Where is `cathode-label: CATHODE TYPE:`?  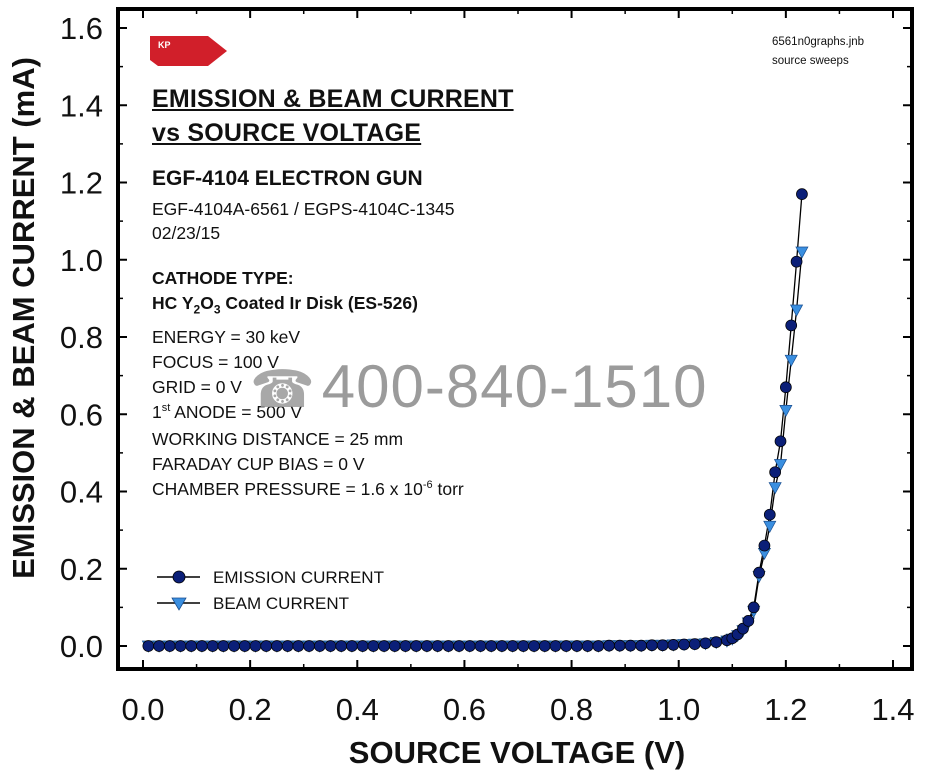 cathode-label: CATHODE TYPE: is located at coordinates (223, 278).